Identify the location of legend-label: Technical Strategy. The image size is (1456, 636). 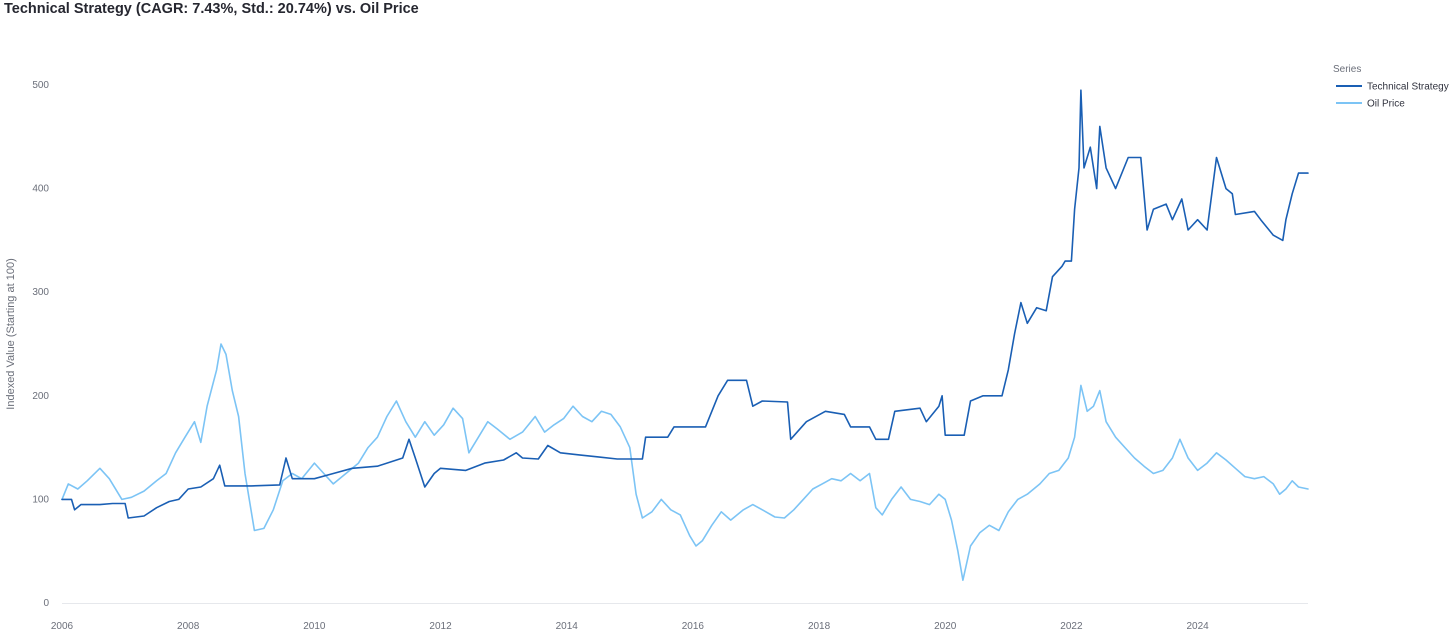
(1408, 87).